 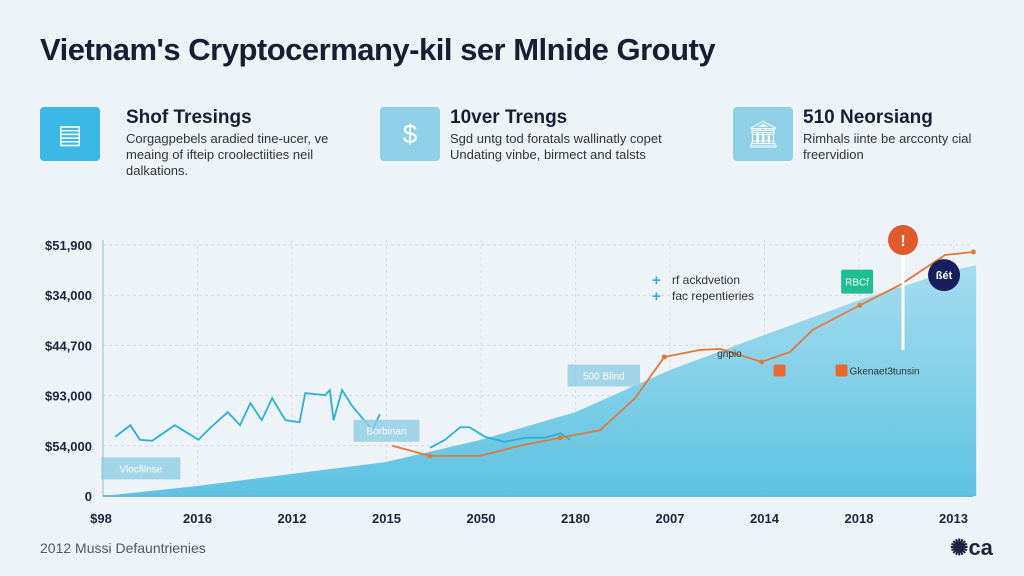 What do you see at coordinates (713, 296) in the screenshot?
I see `legend-entry: fac repentieries` at bounding box center [713, 296].